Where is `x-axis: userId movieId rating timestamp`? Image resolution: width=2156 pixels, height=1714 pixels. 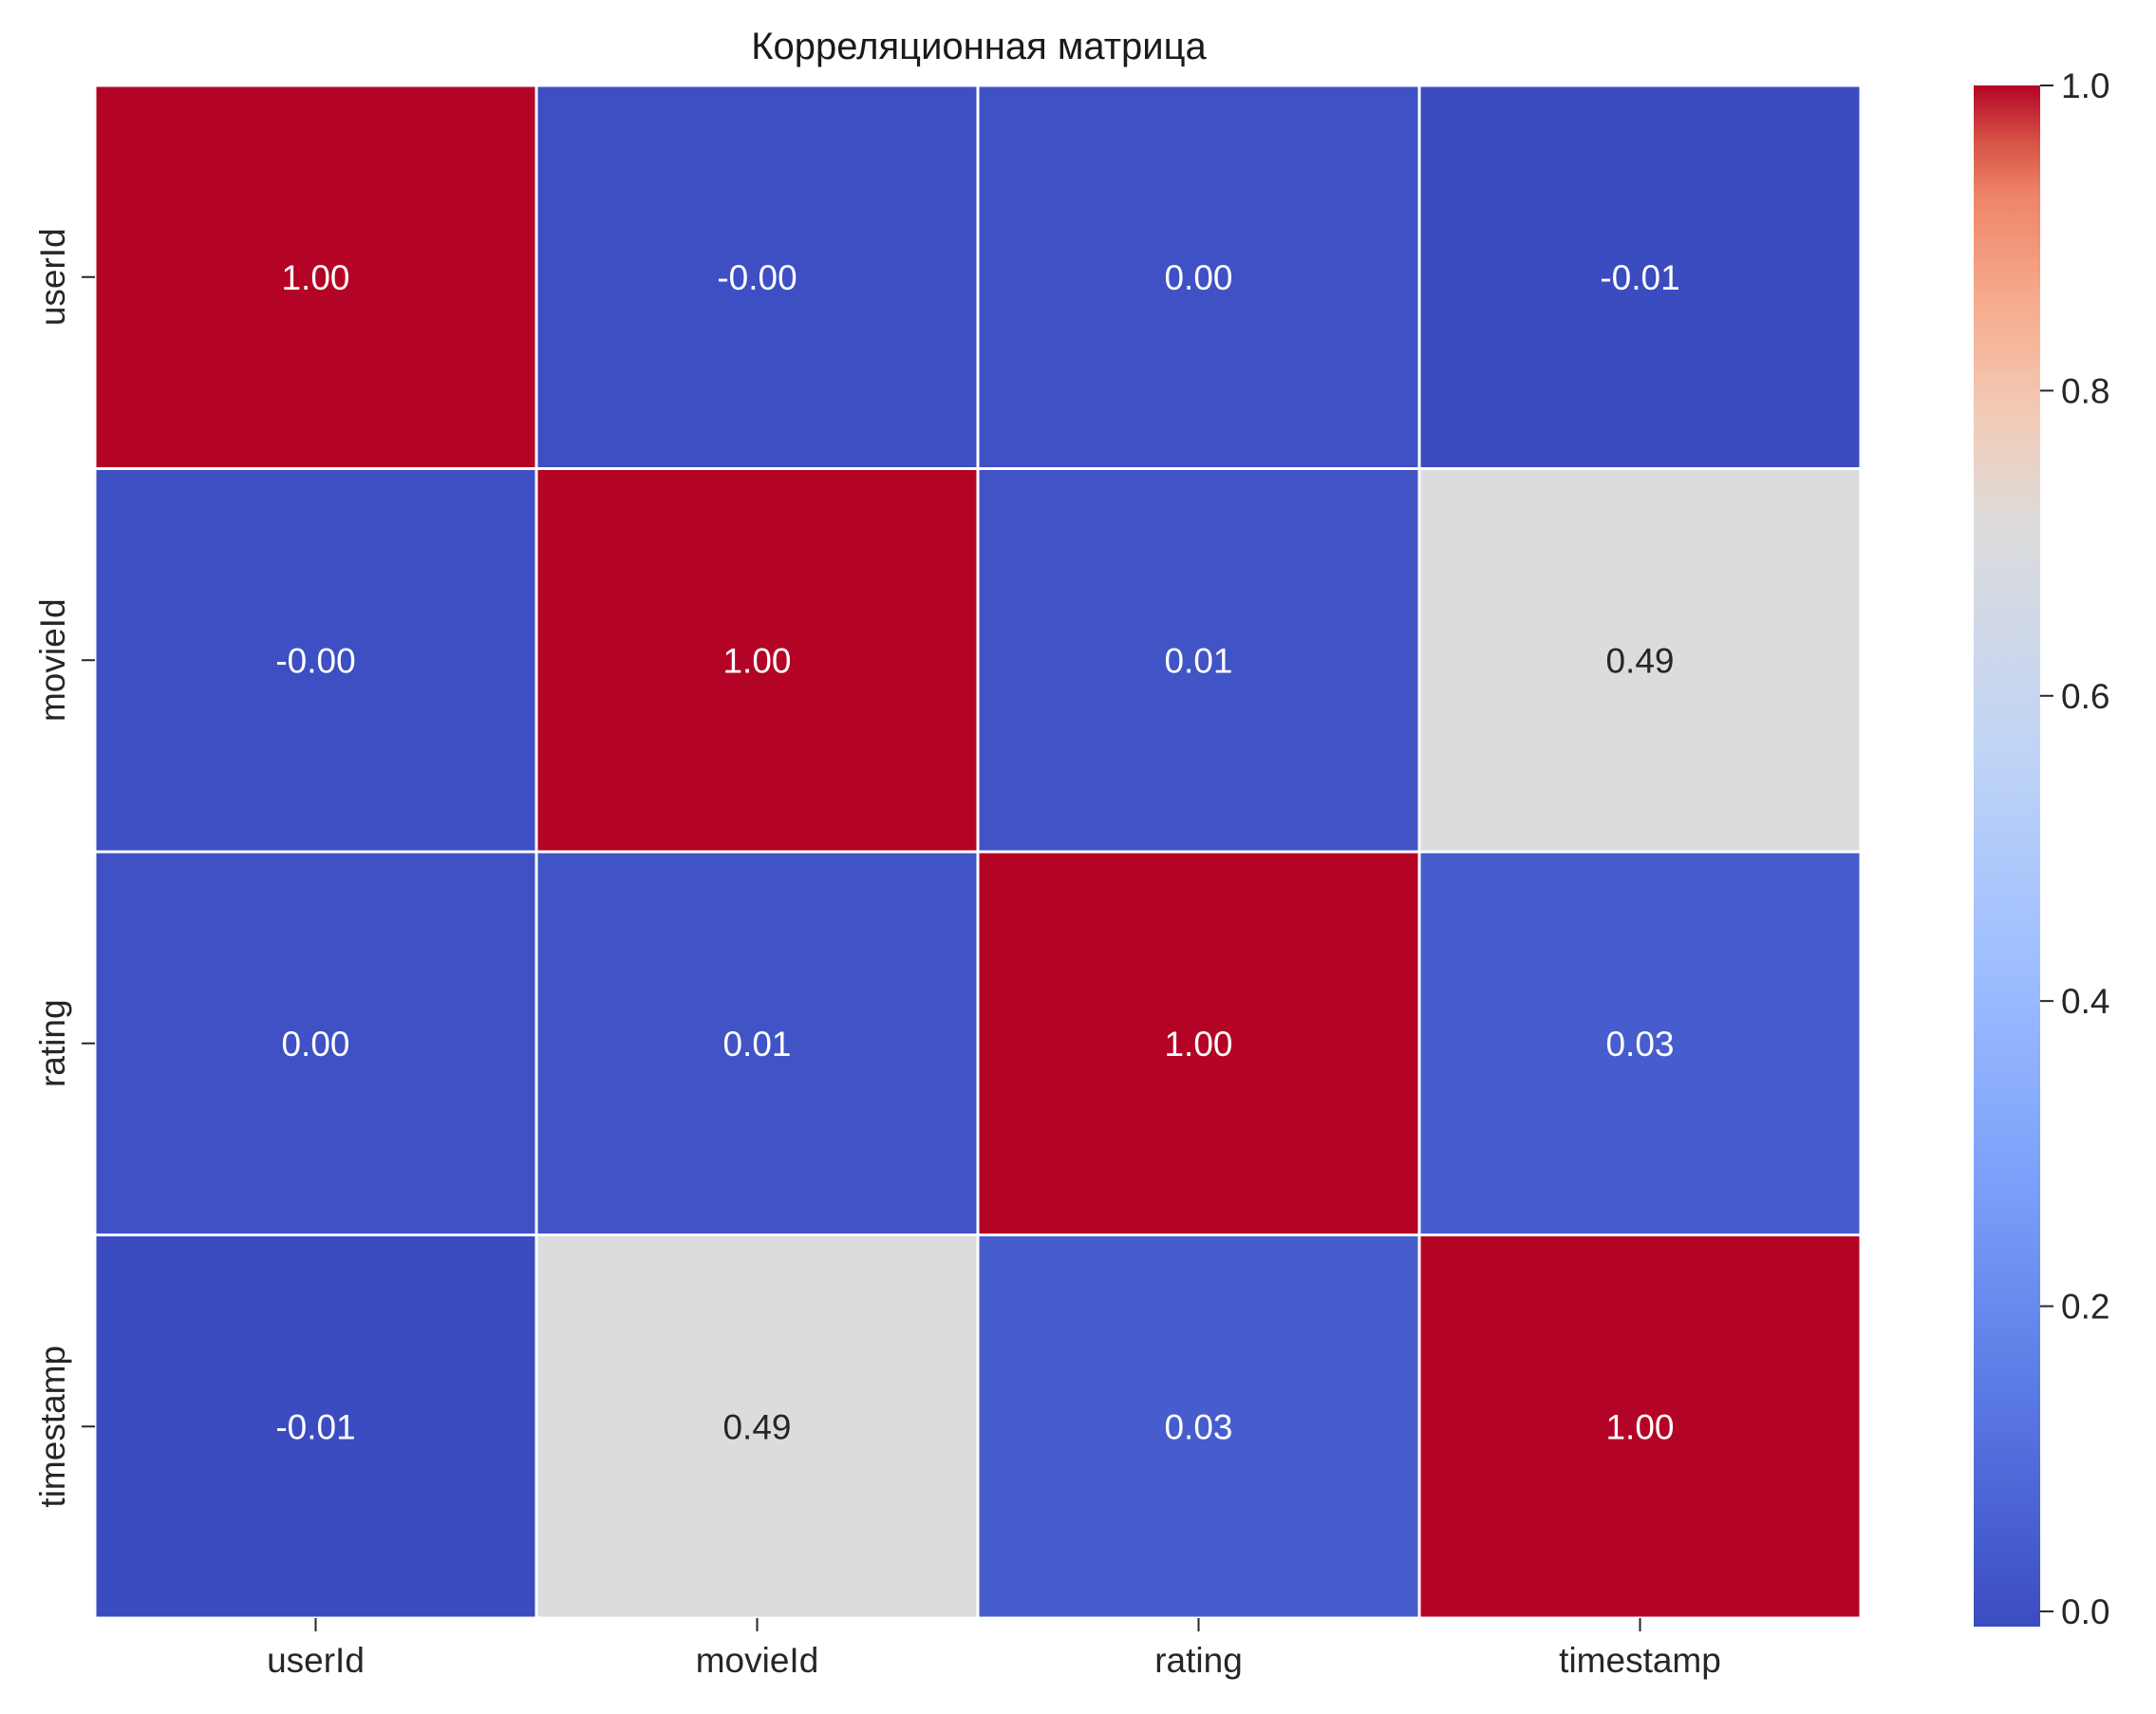
x-axis: userId movieId rating timestamp is located at coordinates (994, 1649).